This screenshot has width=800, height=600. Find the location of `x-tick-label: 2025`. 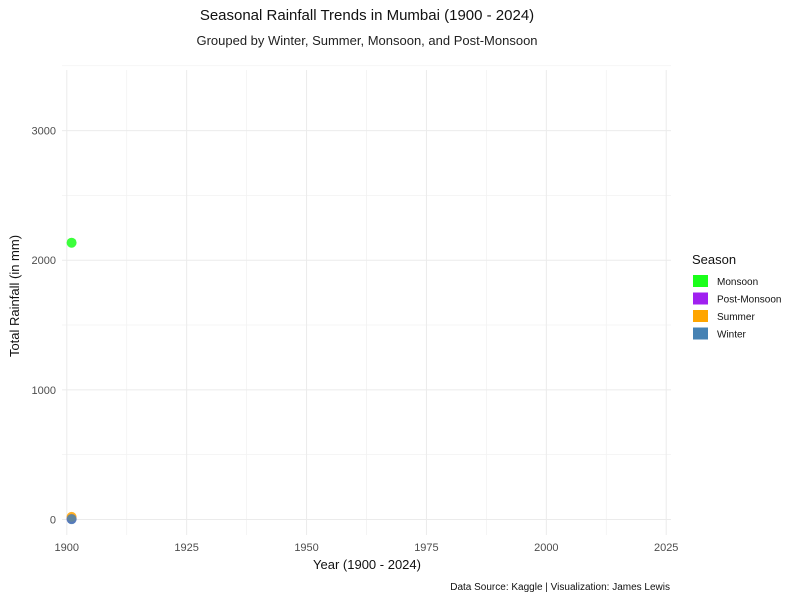

x-tick-label: 2025 is located at coordinates (666, 548).